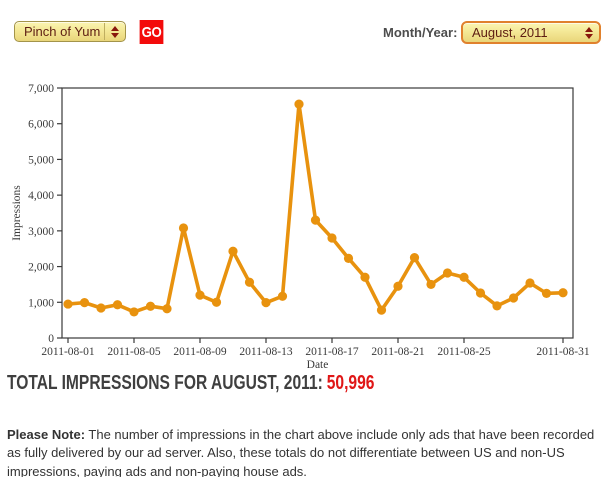  I want to click on total-impressions-value: 50,996, so click(350, 383).